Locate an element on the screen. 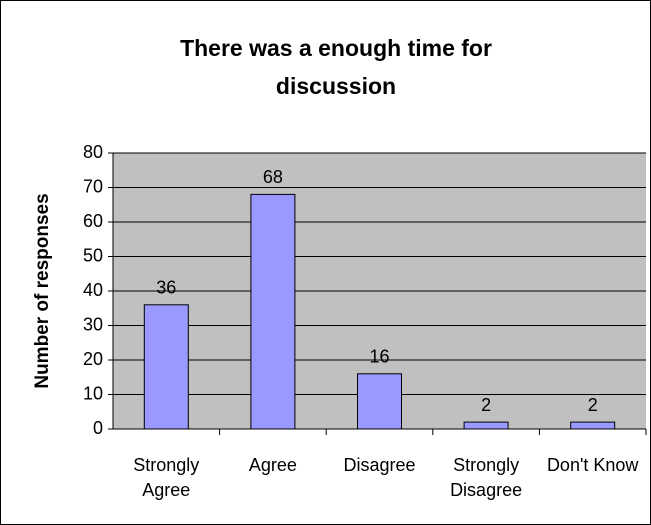 The width and height of the screenshot is (651, 525). x-tick-label: Strongly Disagree is located at coordinates (486, 477).